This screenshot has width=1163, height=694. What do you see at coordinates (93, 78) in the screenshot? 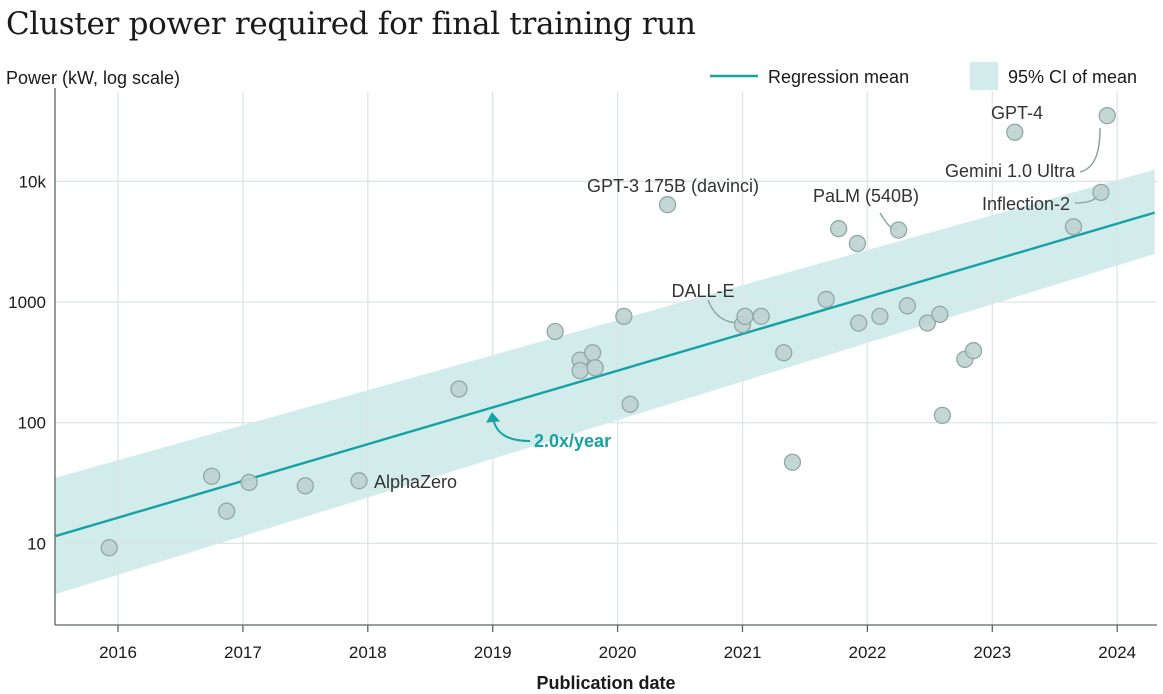
I see `y-axis-title: Power (kW, log scale)` at bounding box center [93, 78].